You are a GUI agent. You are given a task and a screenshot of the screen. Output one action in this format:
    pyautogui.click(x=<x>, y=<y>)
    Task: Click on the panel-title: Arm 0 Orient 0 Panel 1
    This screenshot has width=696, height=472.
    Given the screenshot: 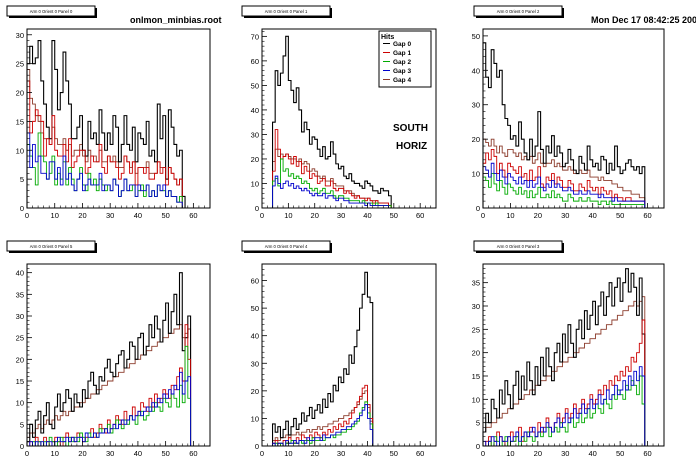 What is the action you would take?
    pyautogui.click(x=286, y=11)
    